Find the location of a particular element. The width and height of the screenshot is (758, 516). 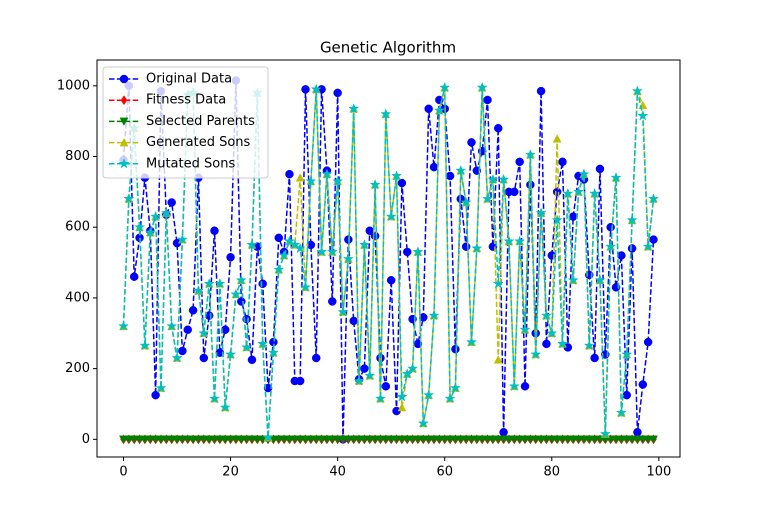

legend-label: Generated Sons is located at coordinates (198, 142).